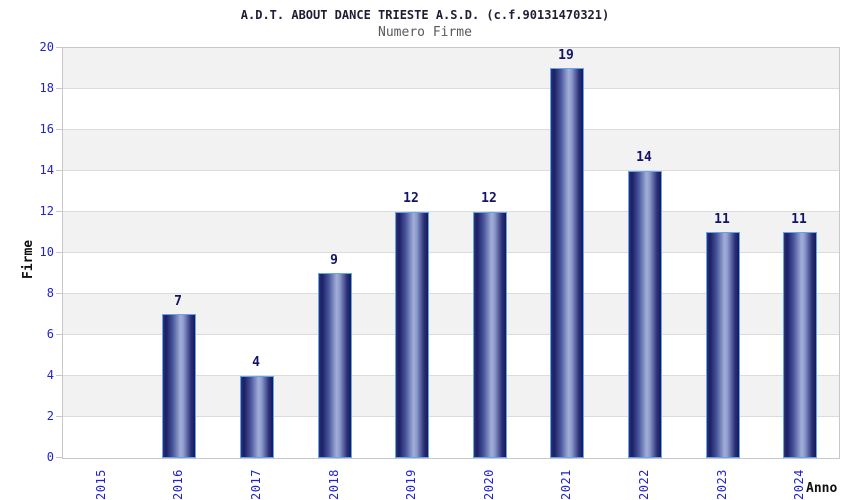 The height and width of the screenshot is (500, 850). I want to click on bar-2016, so click(179, 386).